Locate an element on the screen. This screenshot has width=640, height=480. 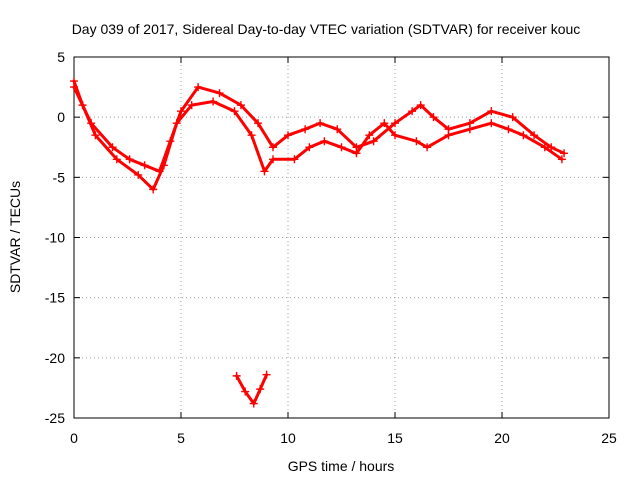
y-tick-label: -15 is located at coordinates (55, 298).